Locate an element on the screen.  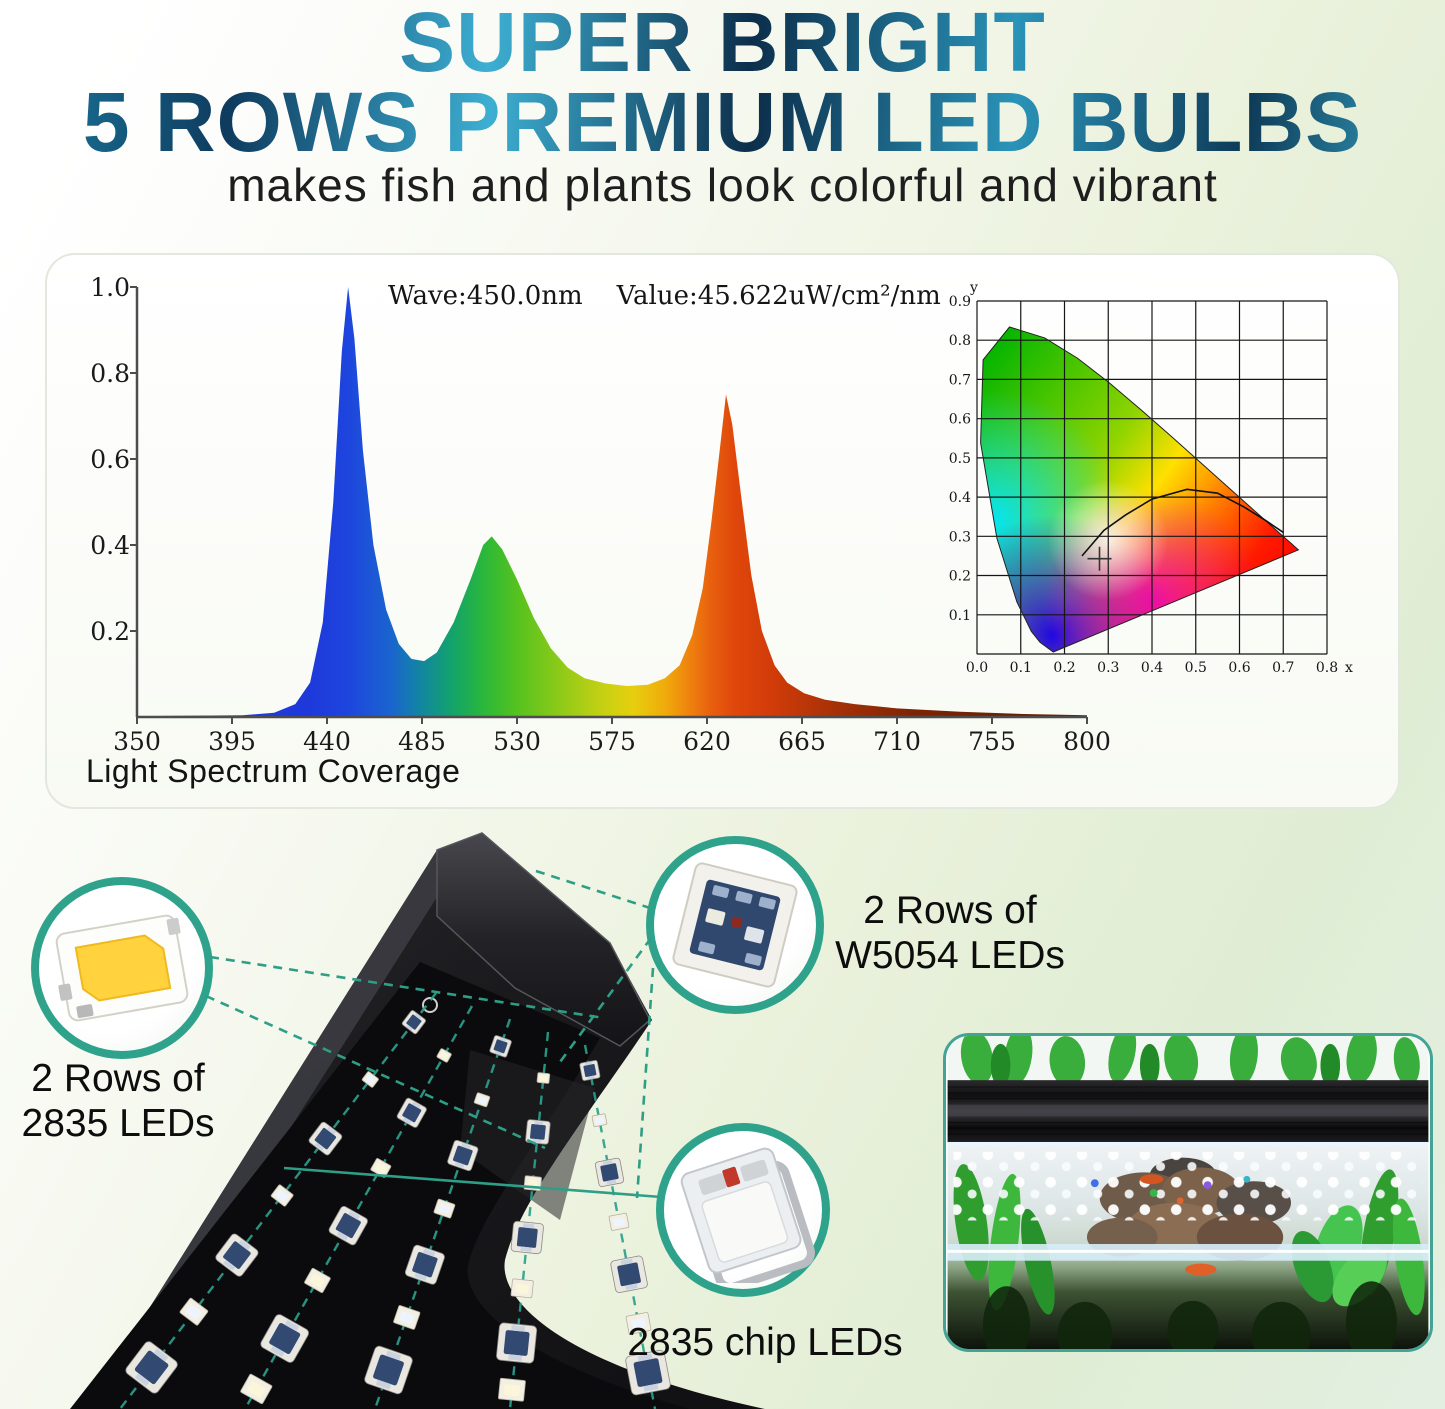
label-2835-leds: 2 Rows of 2835 LEDs is located at coordinates (126, 1101).